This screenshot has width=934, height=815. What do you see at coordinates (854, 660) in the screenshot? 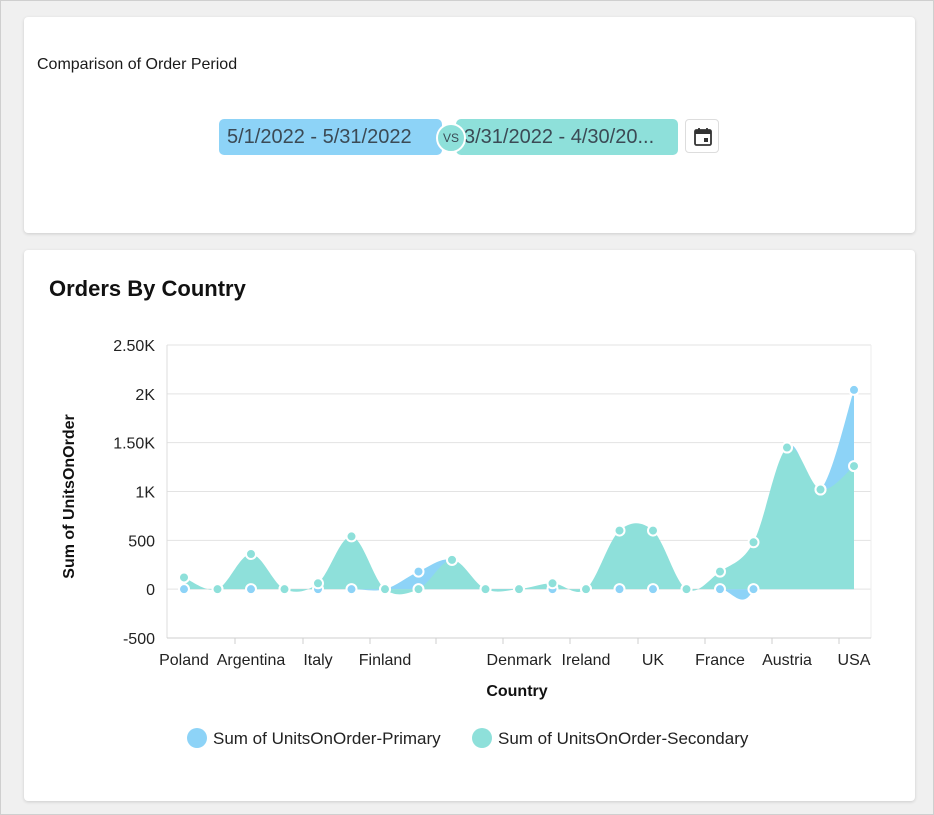
I see `x-tick-label: USA` at bounding box center [854, 660].